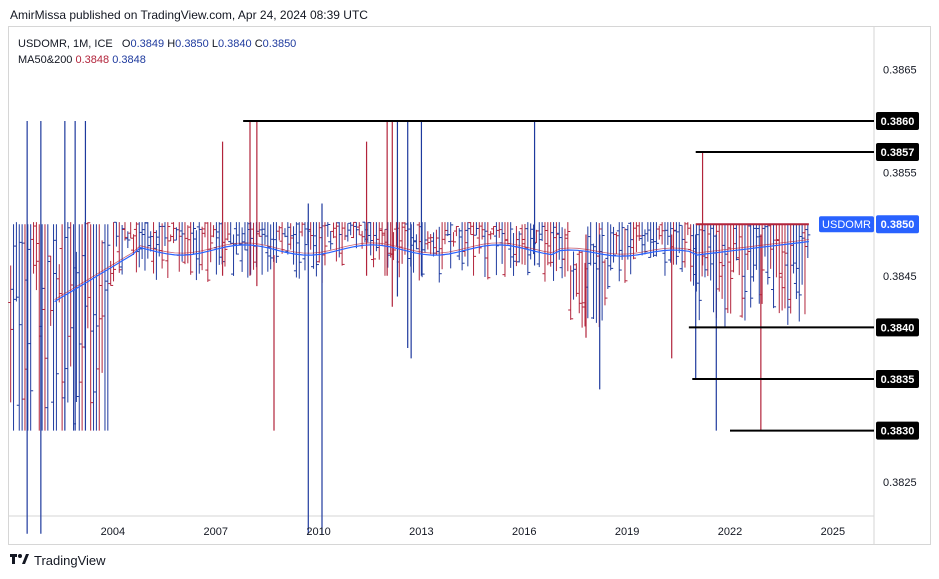 This screenshot has width=939, height=579. What do you see at coordinates (157, 60) in the screenshot?
I see `legend-ma-row: MA50&200 0.3848 0.3848` at bounding box center [157, 60].